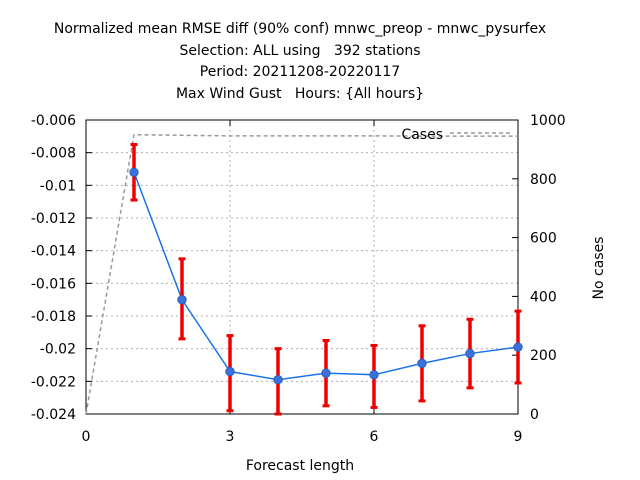  I want to click on legend-label-cases: Cases, so click(422, 135).